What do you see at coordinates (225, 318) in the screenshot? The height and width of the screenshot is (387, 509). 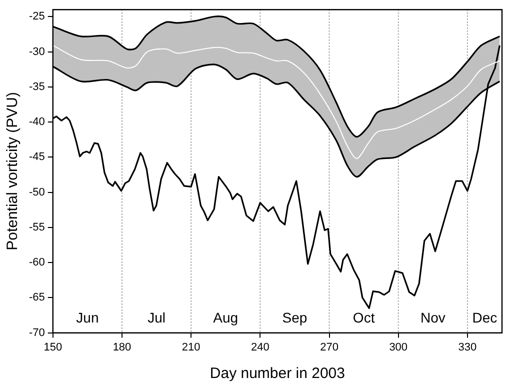 I see `annotation: Aug` at bounding box center [225, 318].